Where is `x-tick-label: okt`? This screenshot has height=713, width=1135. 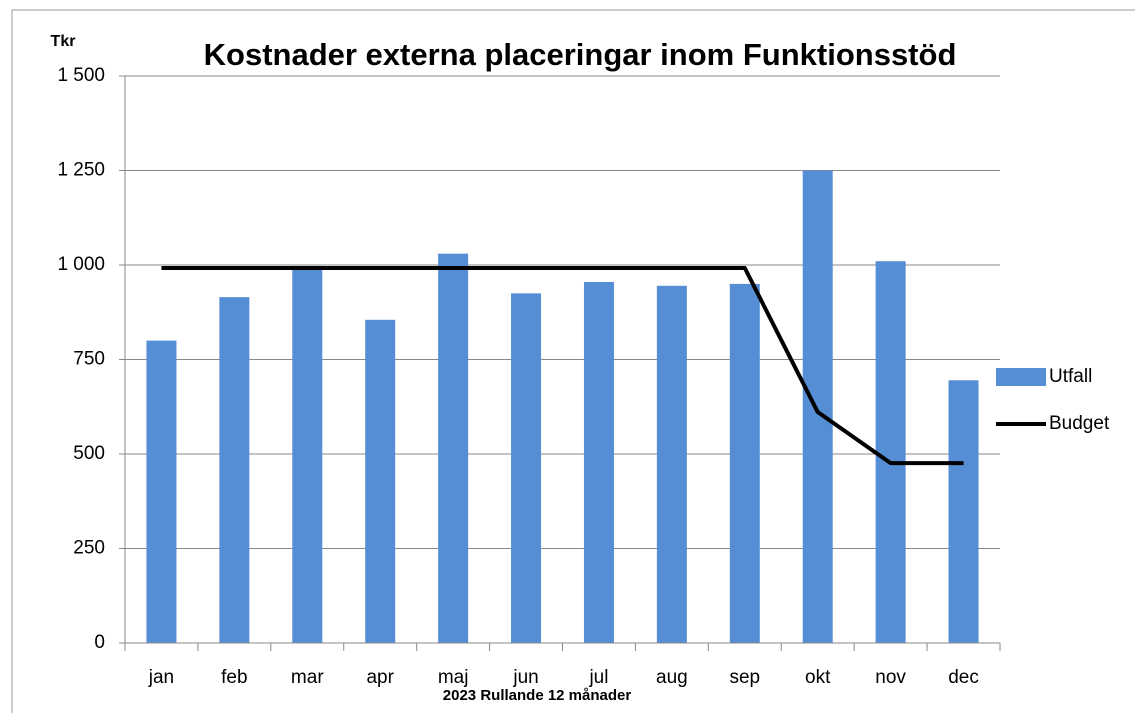 x-tick-label: okt is located at coordinates (818, 677).